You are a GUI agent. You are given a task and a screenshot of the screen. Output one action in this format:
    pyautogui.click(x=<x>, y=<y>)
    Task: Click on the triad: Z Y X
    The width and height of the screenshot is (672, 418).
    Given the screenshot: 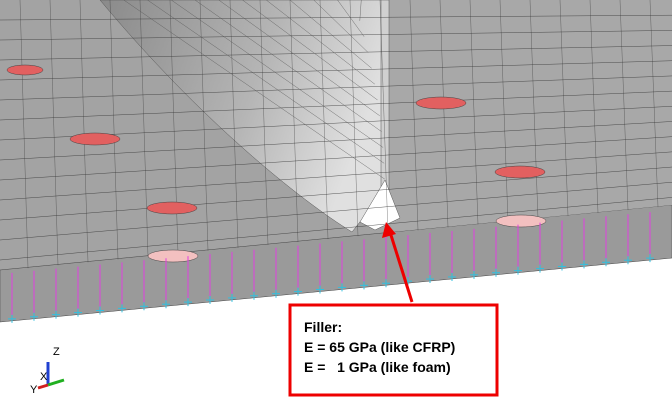 What is the action you would take?
    pyautogui.click(x=47, y=371)
    